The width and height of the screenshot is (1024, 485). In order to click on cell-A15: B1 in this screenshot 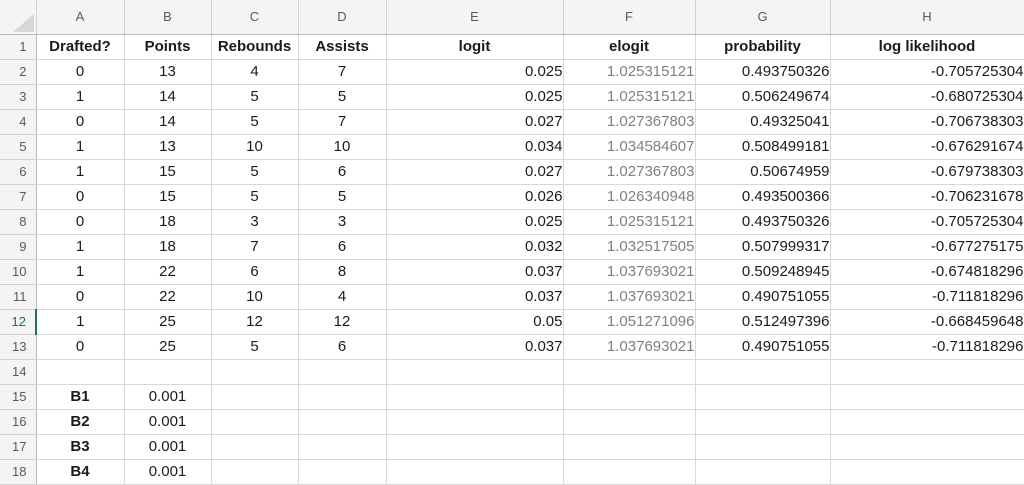, I will do `click(80, 396)`.